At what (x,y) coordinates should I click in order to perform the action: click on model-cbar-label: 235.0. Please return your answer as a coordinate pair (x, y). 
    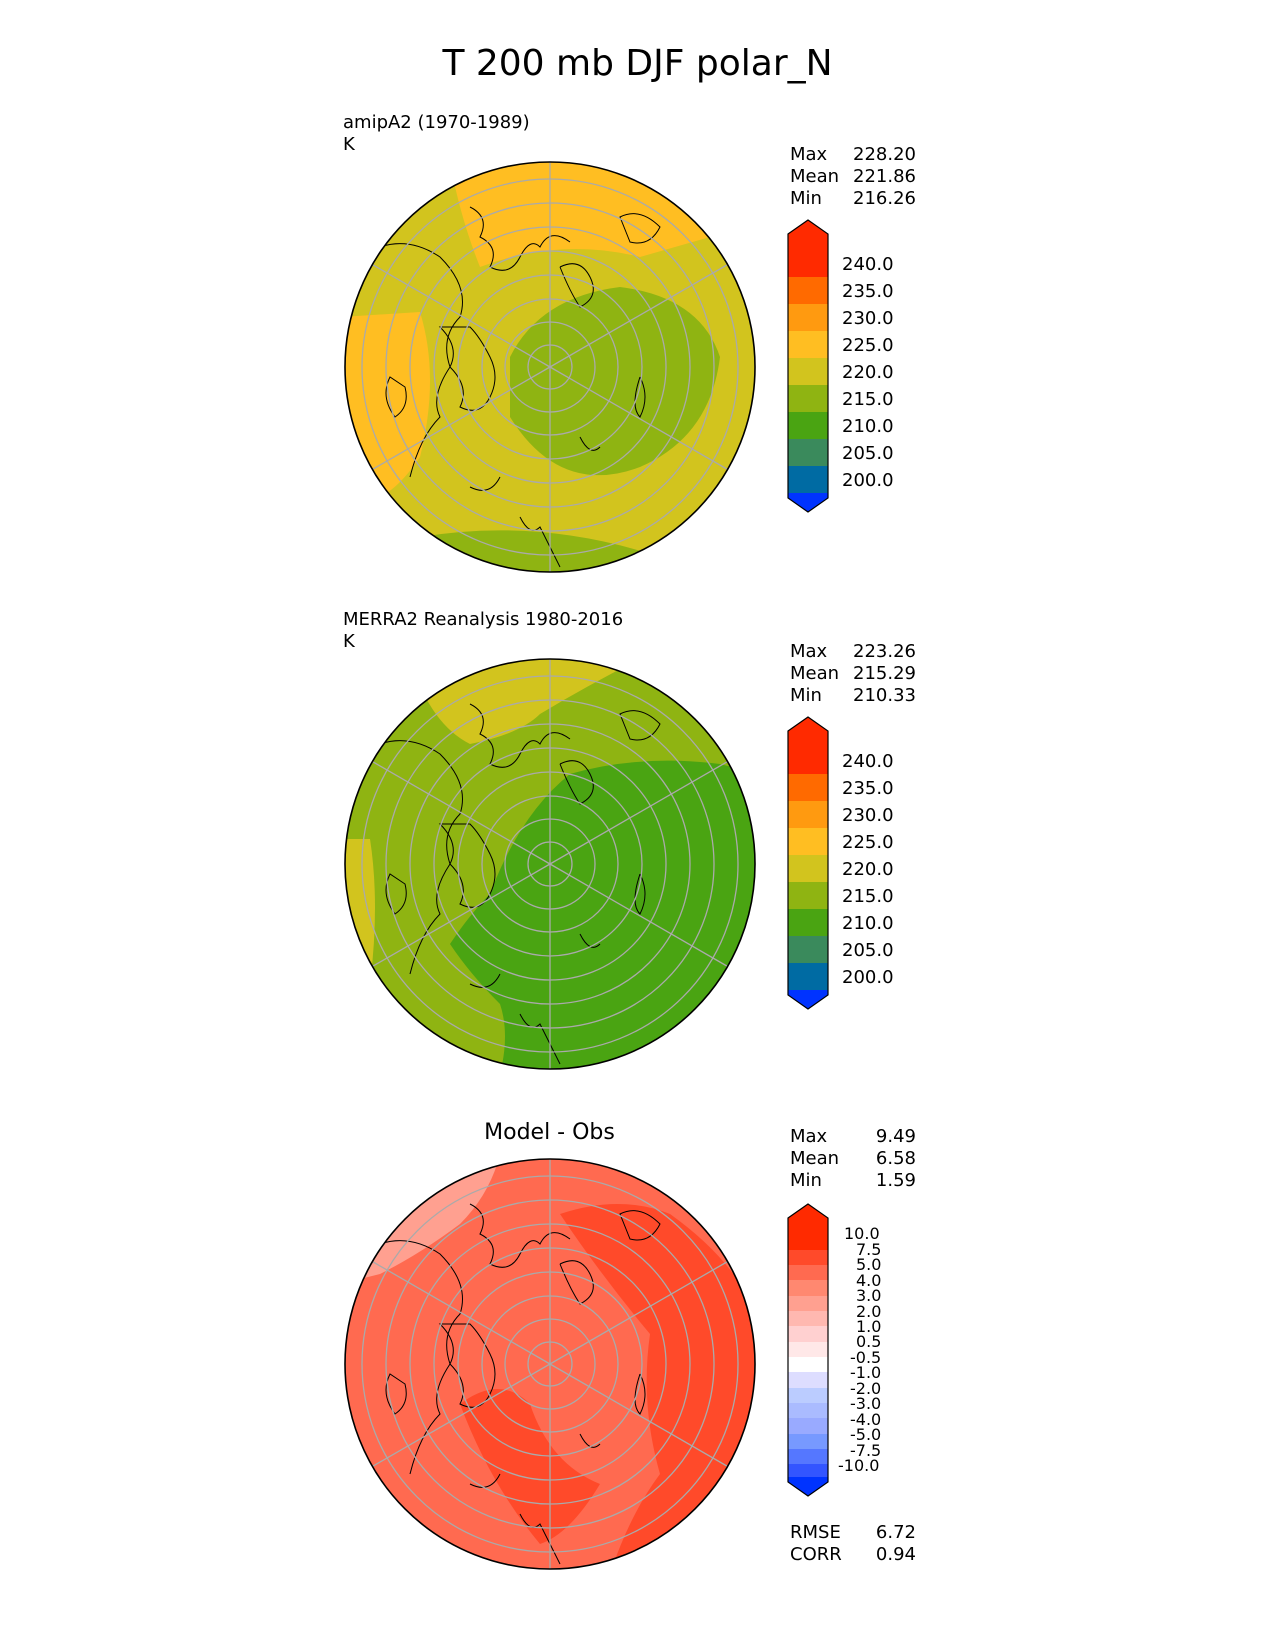
    Looking at the image, I should click on (868, 291).